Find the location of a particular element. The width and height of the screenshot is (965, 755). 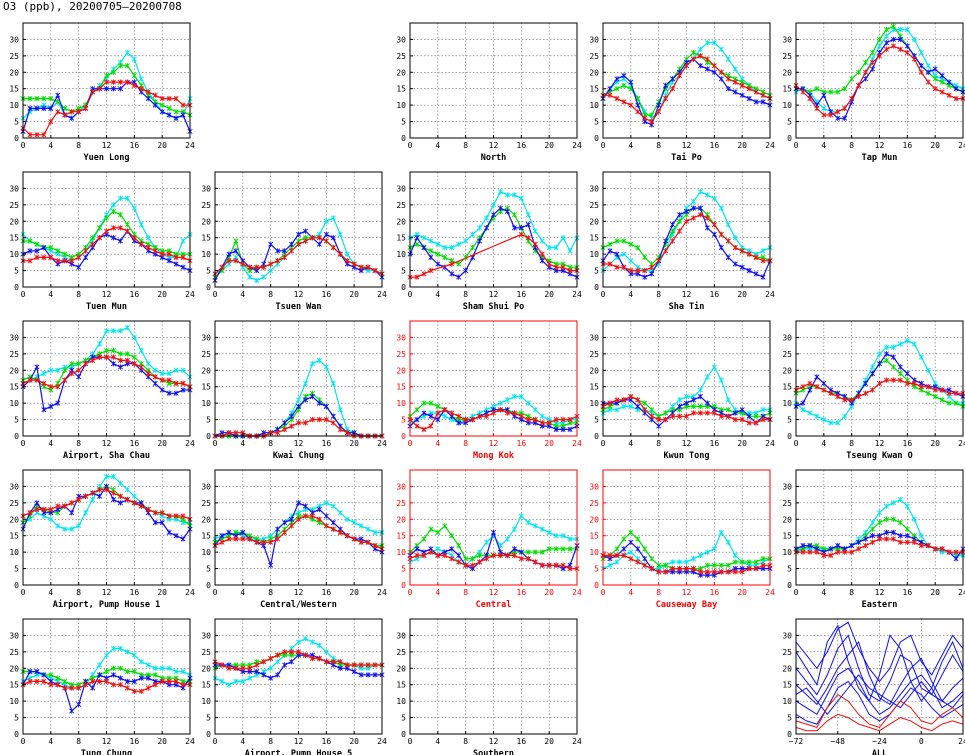

panel-tsuen-wan: 0 4 8 12 16 20 24 0 5 10 15 20 25 30 Tsuen Wan is located at coordinates (294, 241).